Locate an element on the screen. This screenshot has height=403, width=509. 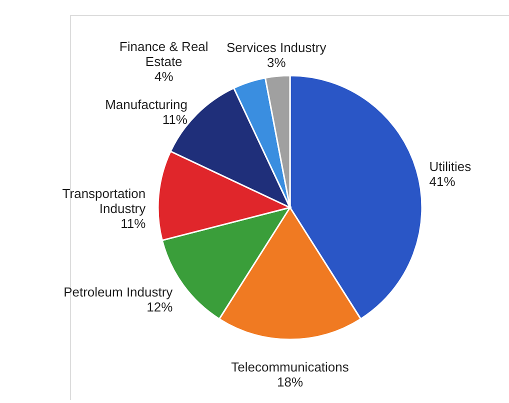
slice-label: Petroleum Industry is located at coordinates (119, 292).